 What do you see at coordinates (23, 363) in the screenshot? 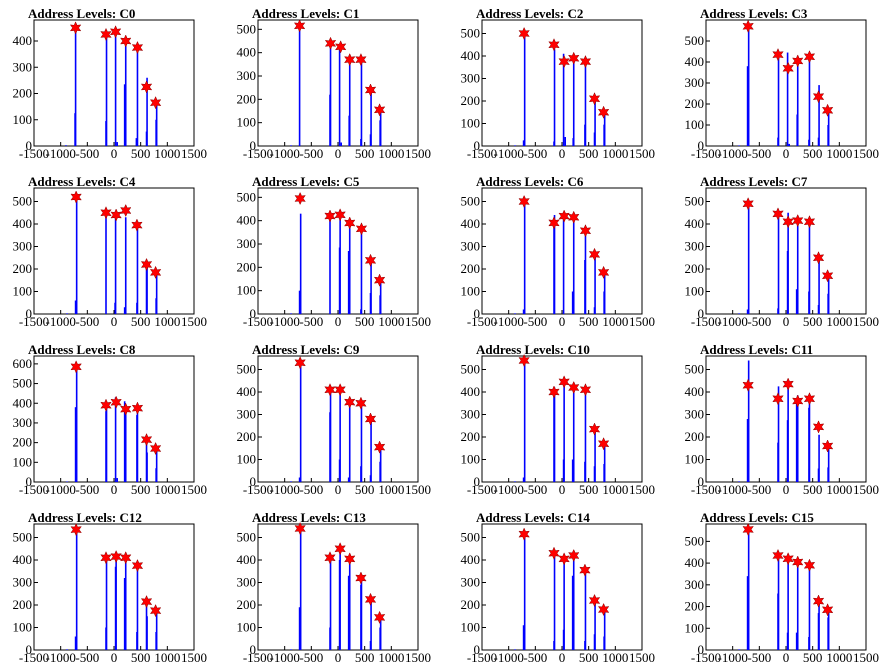
I see `y-tick-label: 600` at bounding box center [23, 363].